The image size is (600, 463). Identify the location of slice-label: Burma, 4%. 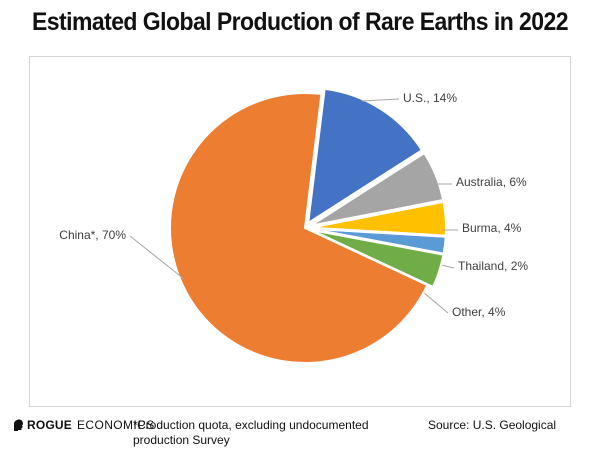
(492, 228).